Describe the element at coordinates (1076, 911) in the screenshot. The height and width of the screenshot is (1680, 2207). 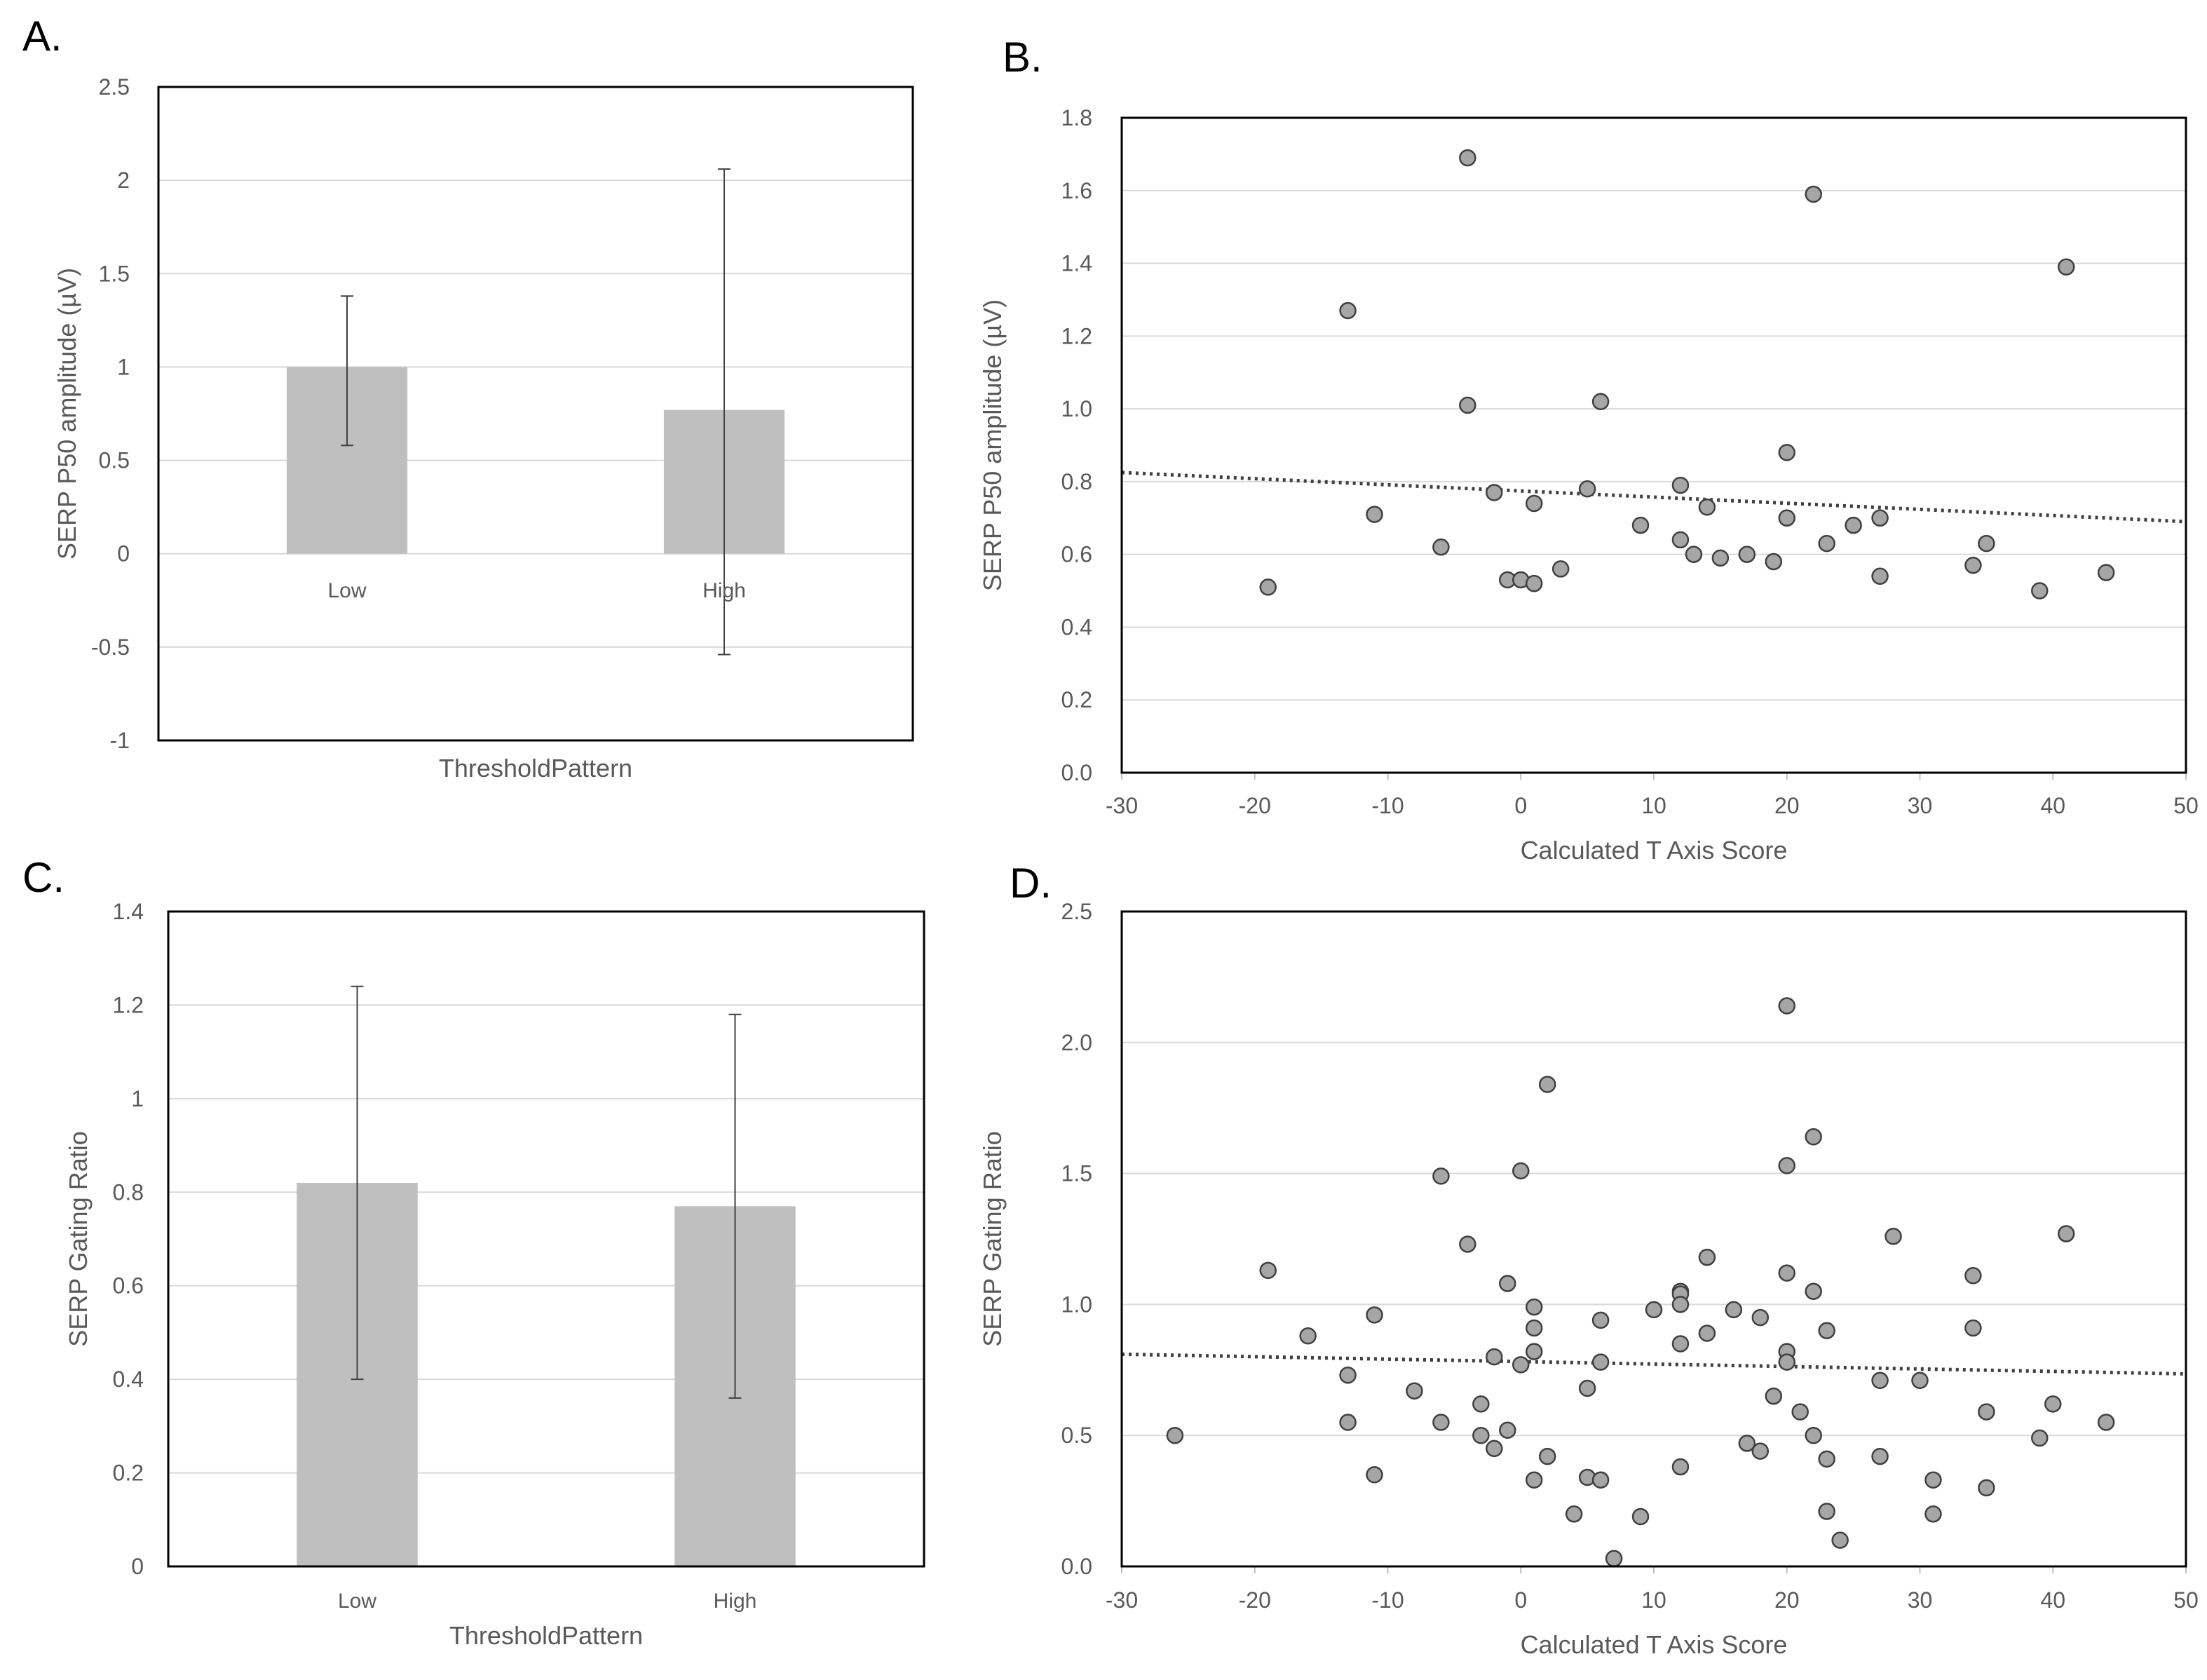
I see `y-tick-label: 2.5` at that location.